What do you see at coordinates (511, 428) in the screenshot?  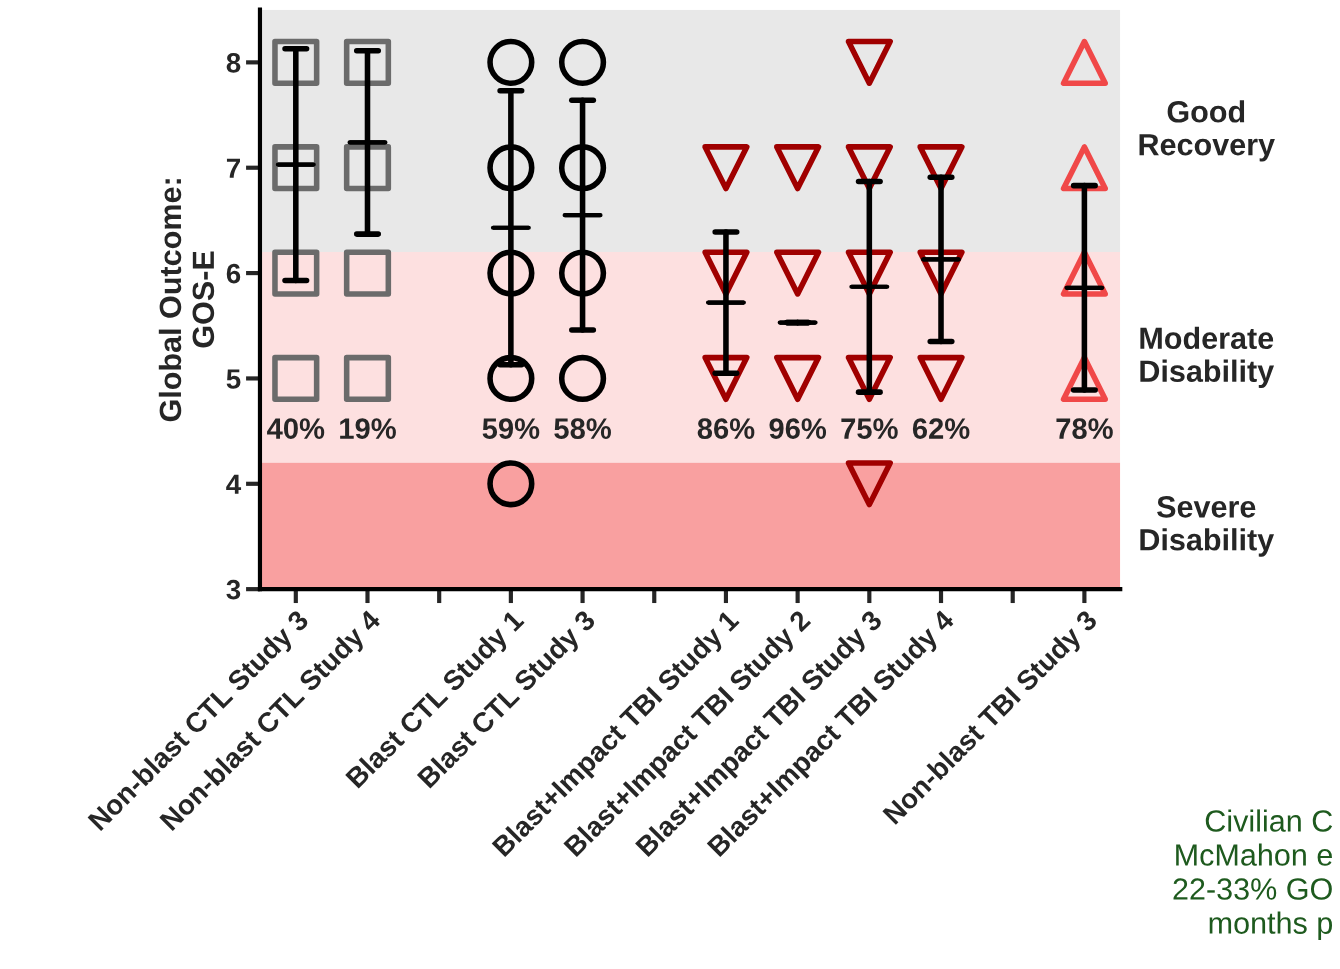 I see `annotation: 59%` at bounding box center [511, 428].